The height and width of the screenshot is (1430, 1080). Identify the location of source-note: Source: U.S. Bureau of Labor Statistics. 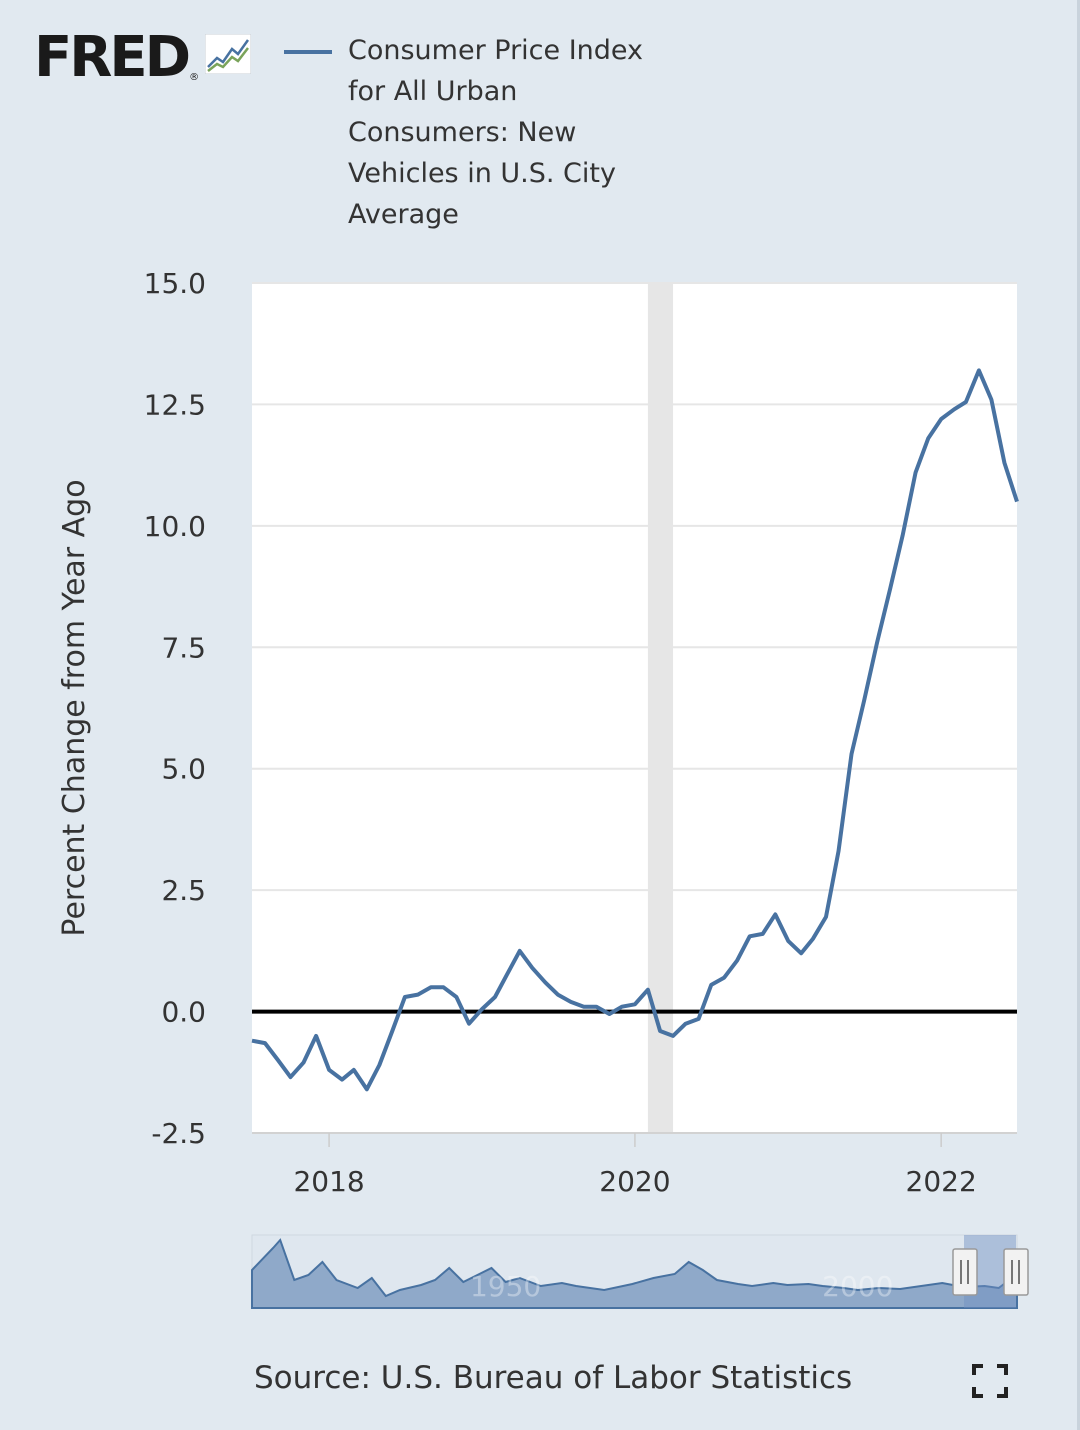
(553, 1378).